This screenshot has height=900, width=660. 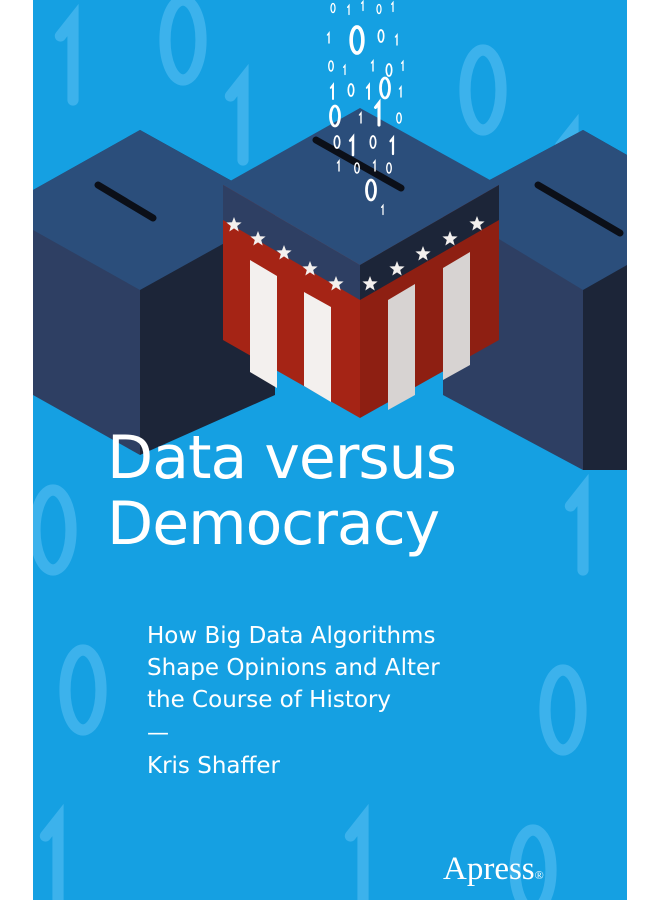 I want to click on stars-band, so click(x=355, y=253).